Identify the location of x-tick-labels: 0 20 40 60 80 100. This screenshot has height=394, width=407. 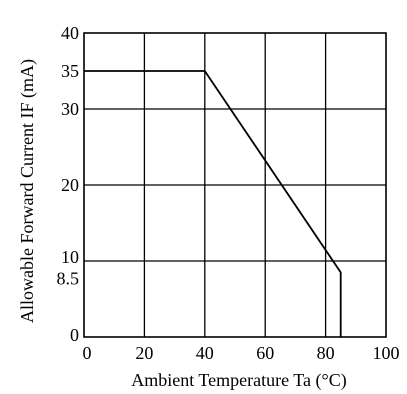
(241, 353).